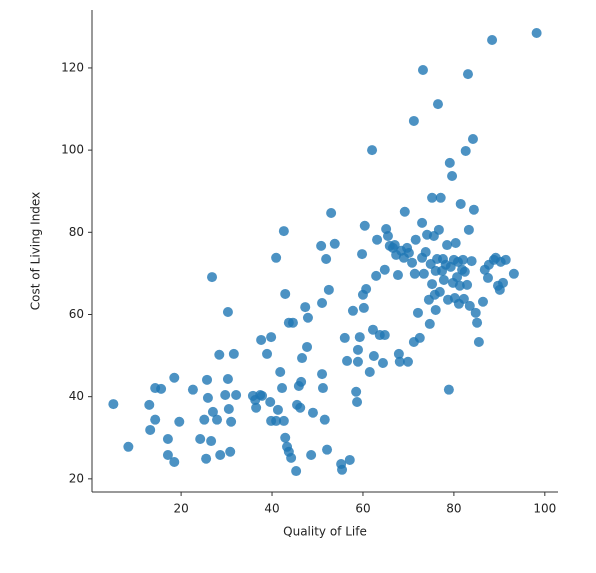  Describe the element at coordinates (76, 232) in the screenshot. I see `y-tick-label: 80` at that location.